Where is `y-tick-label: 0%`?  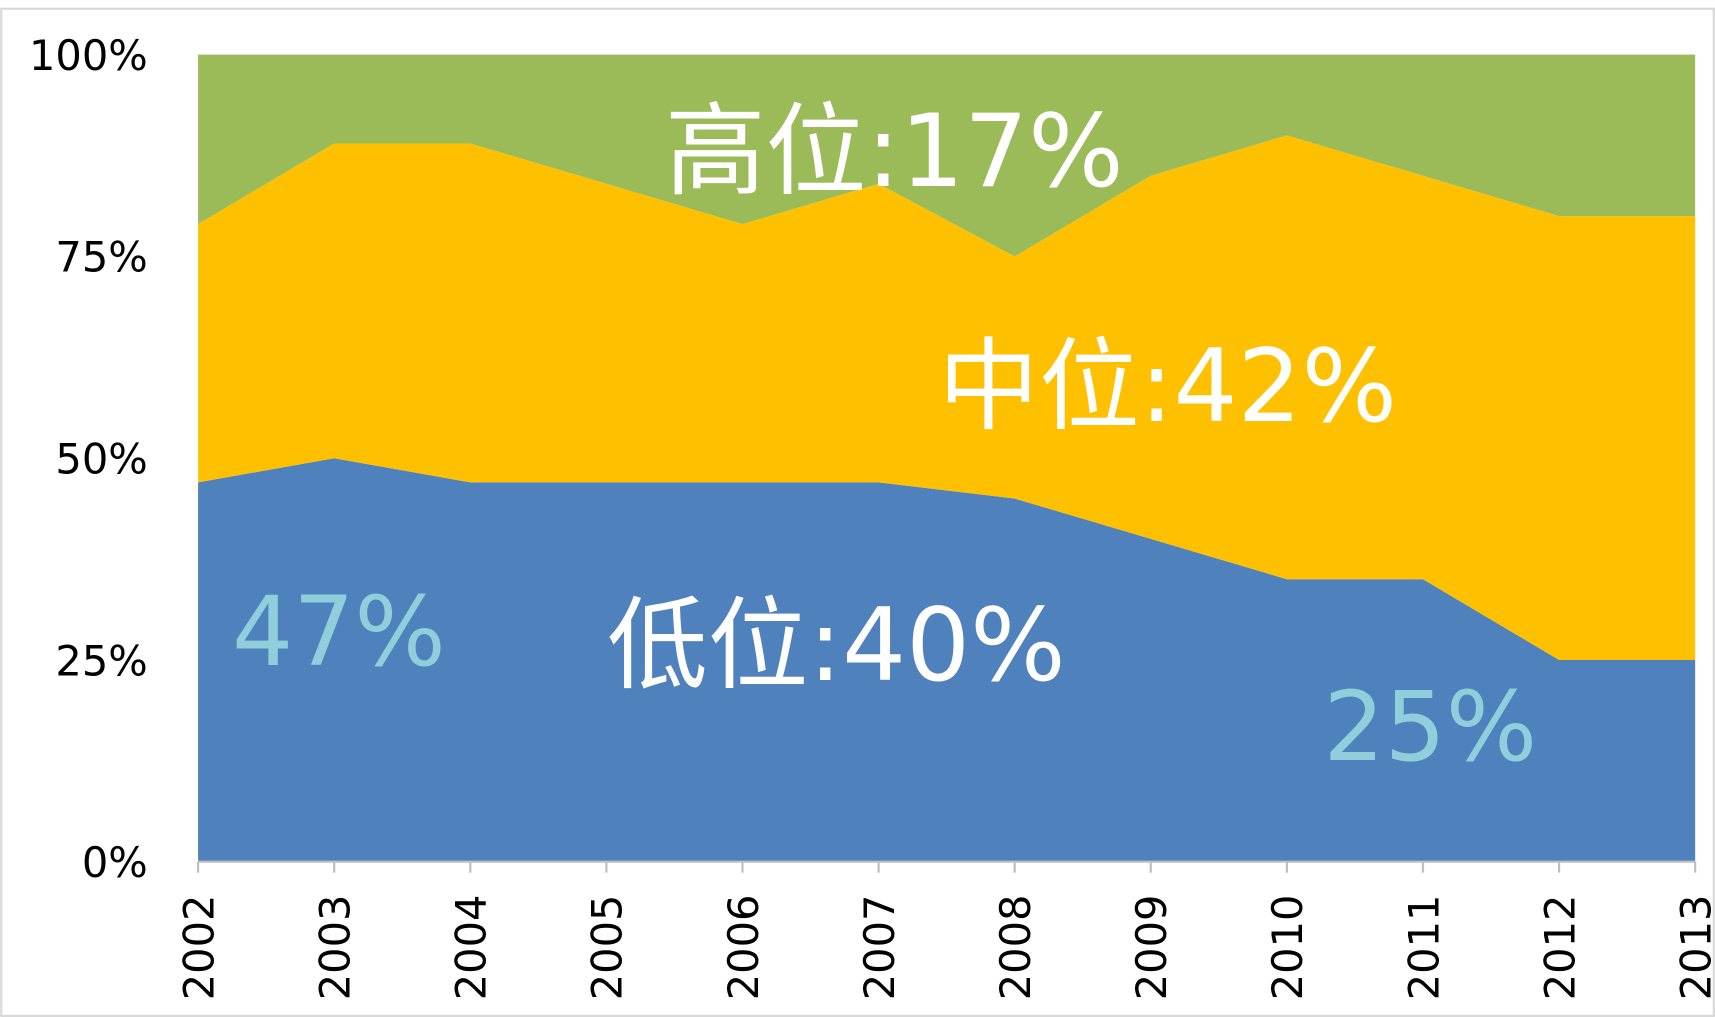 y-tick-label: 0% is located at coordinates (115, 862).